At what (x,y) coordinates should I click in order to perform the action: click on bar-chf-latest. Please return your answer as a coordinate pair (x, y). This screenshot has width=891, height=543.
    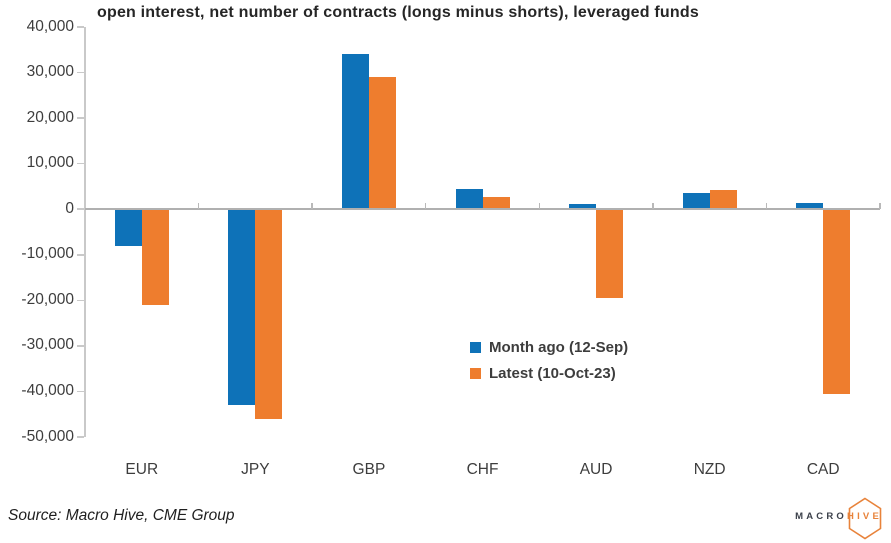
    Looking at the image, I should click on (496, 203).